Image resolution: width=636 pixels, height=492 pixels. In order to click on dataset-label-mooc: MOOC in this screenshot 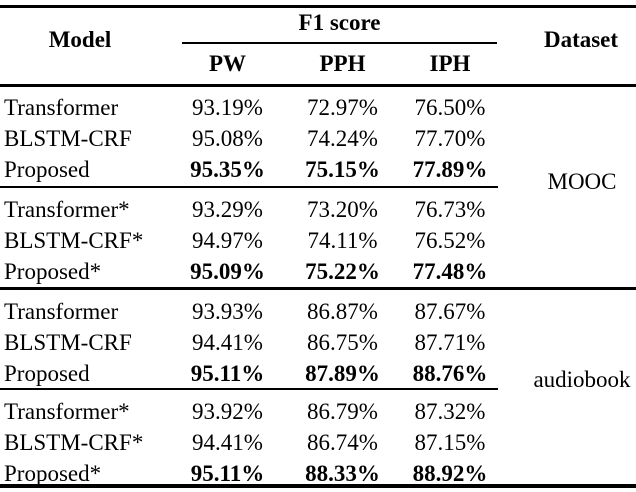, I will do `click(582, 181)`.